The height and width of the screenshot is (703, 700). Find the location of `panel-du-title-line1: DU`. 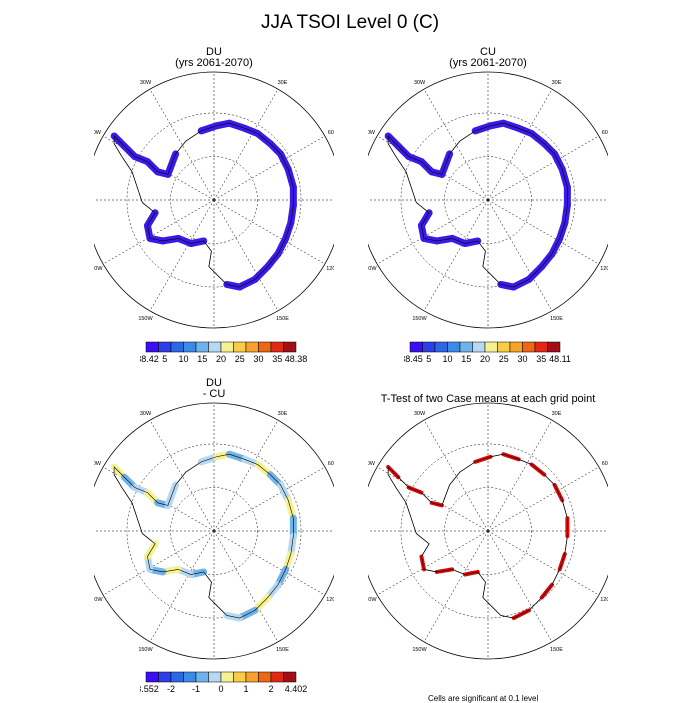

panel-du-title-line1: DU is located at coordinates (214, 52).